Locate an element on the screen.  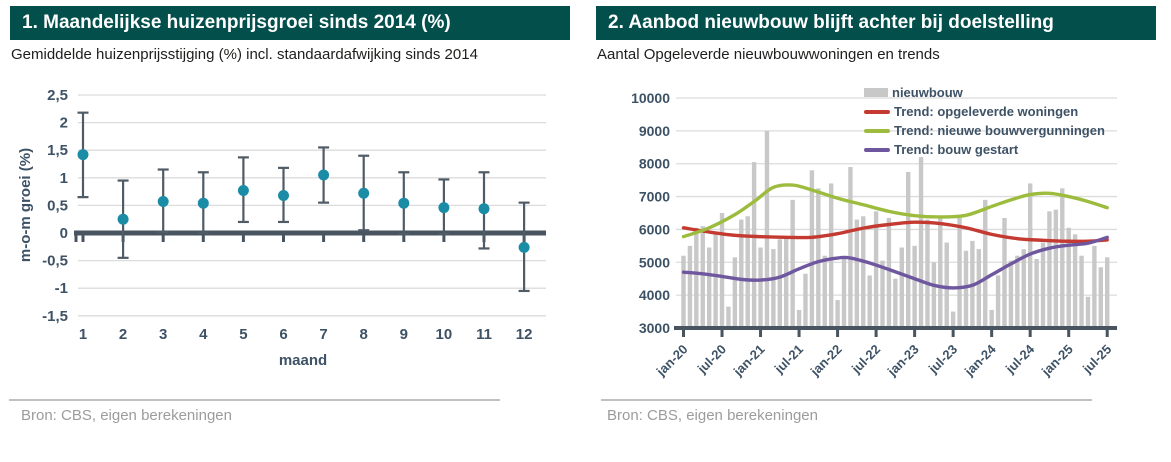
svg-text: 5000 is located at coordinates (654, 262).